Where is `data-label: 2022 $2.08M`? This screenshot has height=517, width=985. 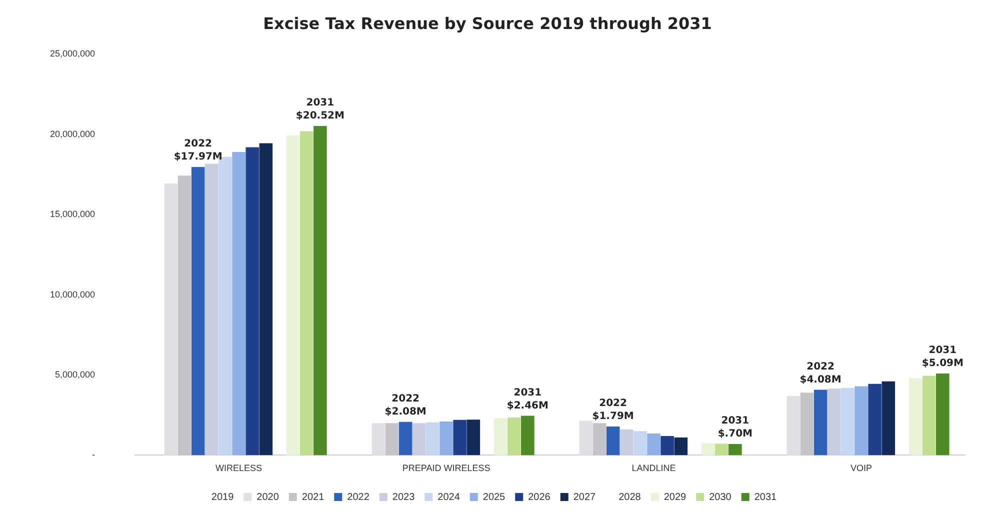 data-label: 2022 $2.08M is located at coordinates (405, 405).